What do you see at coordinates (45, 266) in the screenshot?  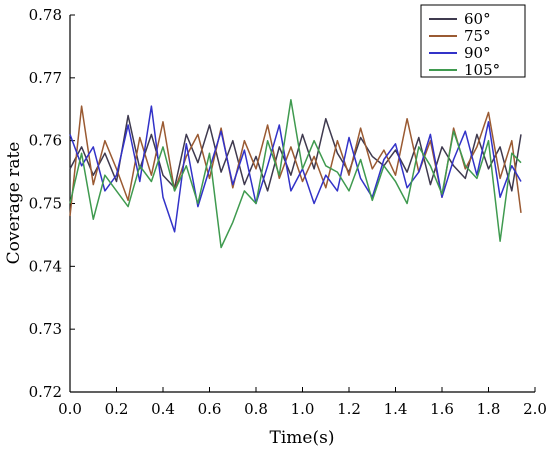 I see `y-tick-label: 0.74` at bounding box center [45, 266].